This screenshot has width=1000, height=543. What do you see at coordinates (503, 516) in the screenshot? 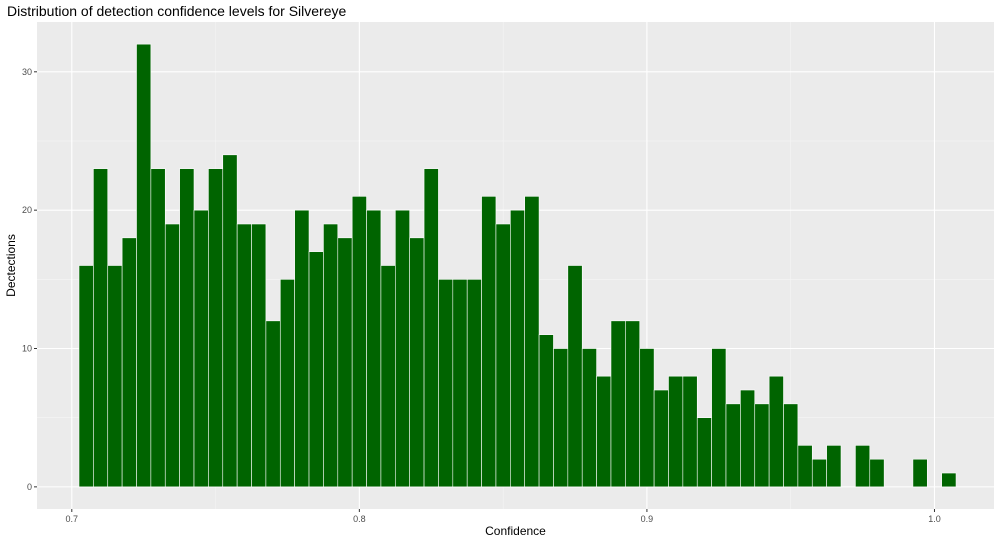
I see `x-axis: 0.7 0.8 0.9 1.0` at bounding box center [503, 516].